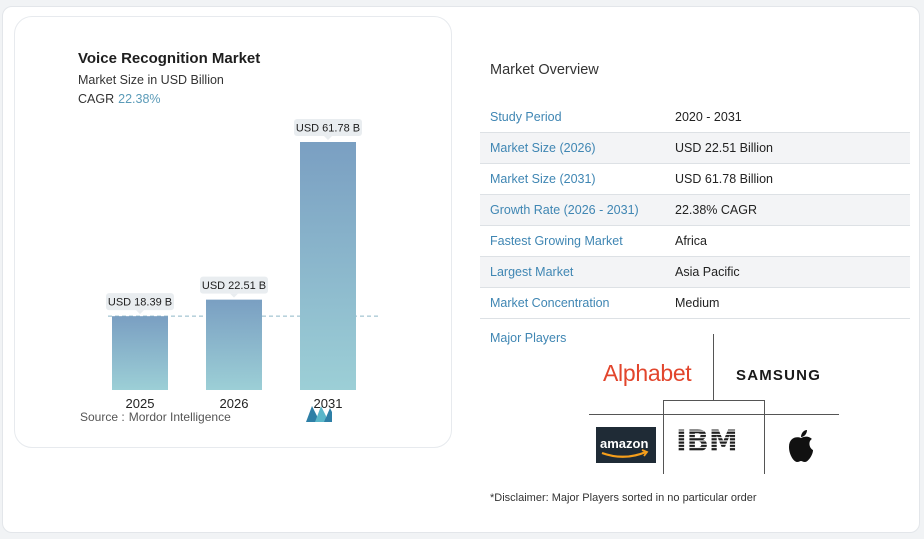  I want to click on major-players-label: Major Players, so click(528, 338).